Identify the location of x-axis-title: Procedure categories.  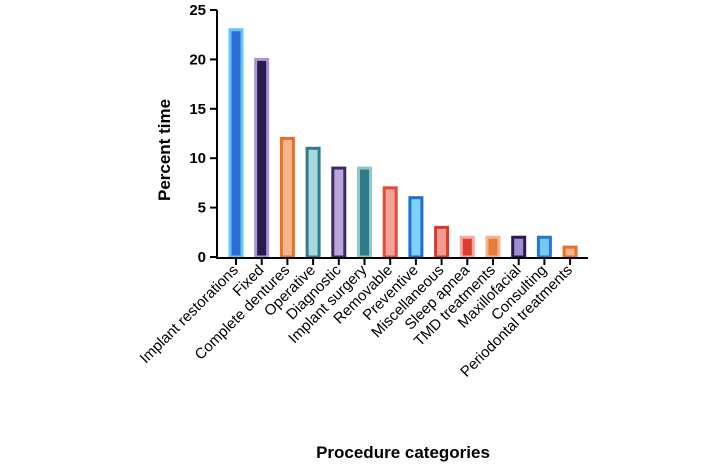
(403, 452).